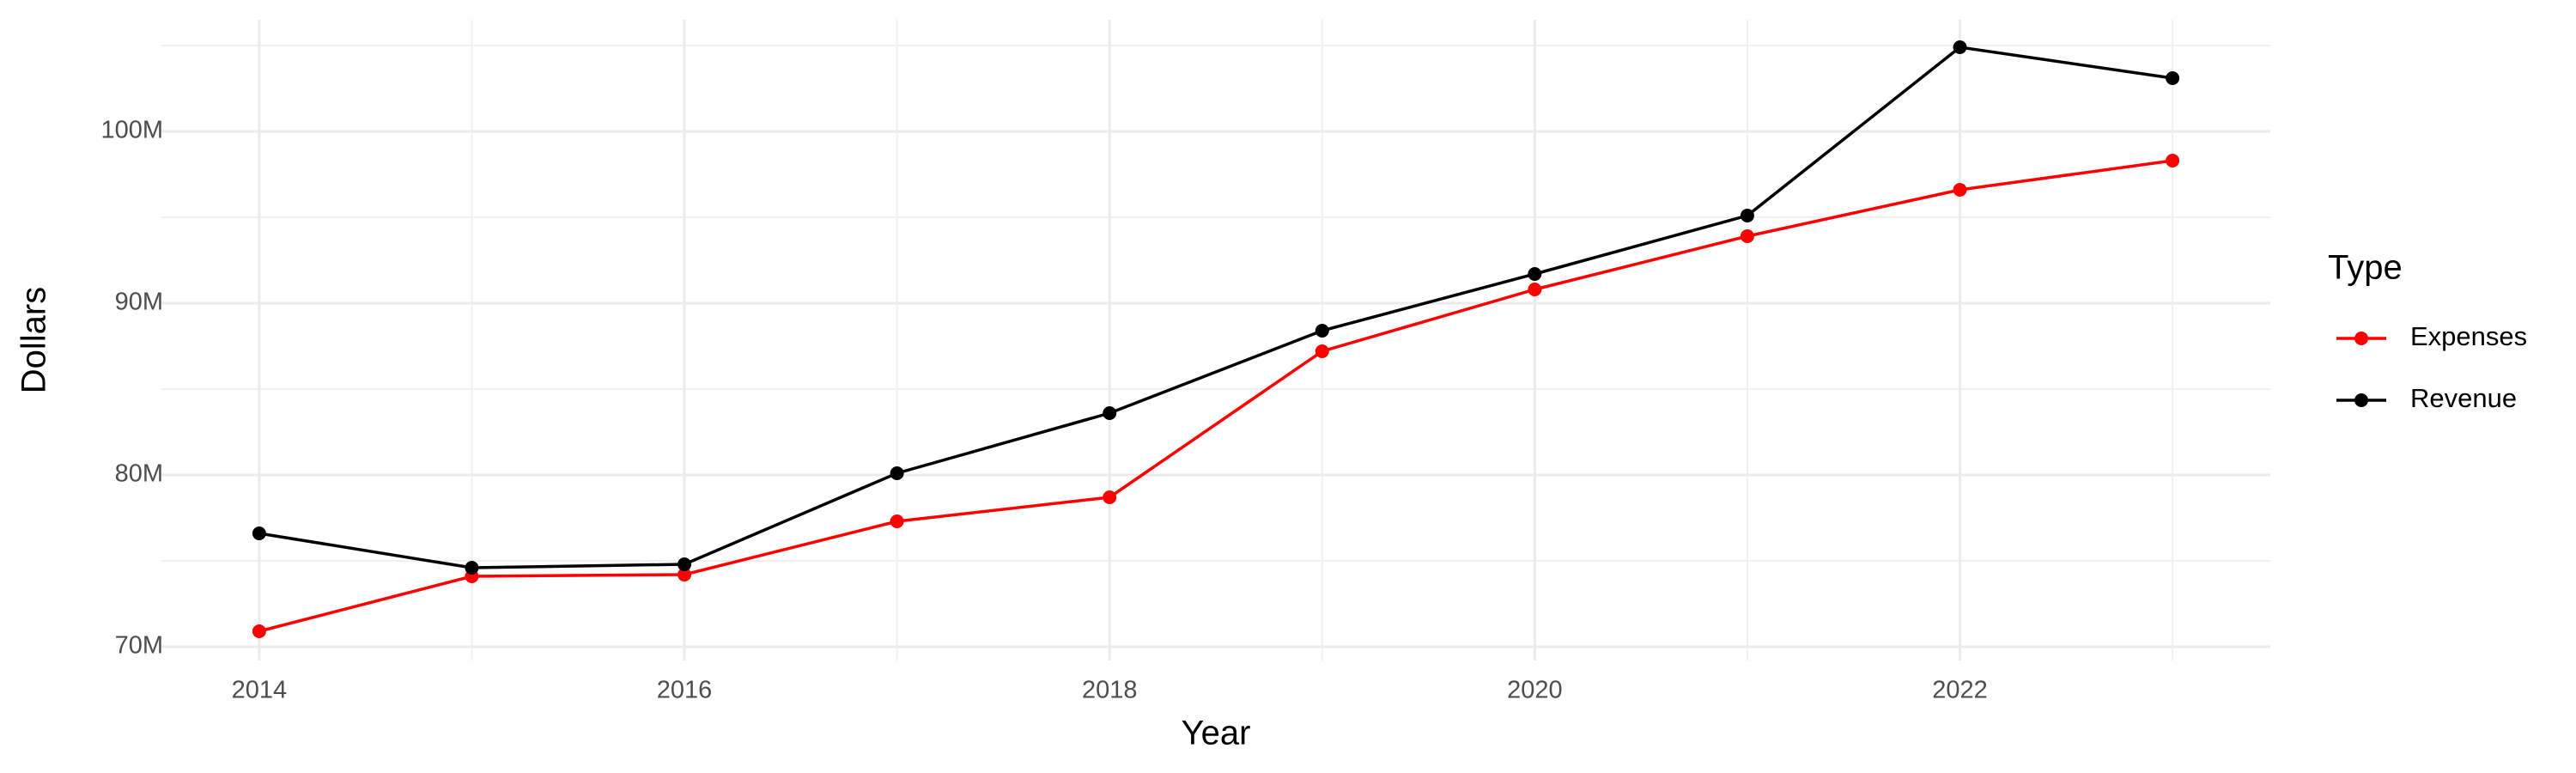 This screenshot has width=2576, height=773. What do you see at coordinates (260, 690) in the screenshot?
I see `x-tick-label: 2014` at bounding box center [260, 690].